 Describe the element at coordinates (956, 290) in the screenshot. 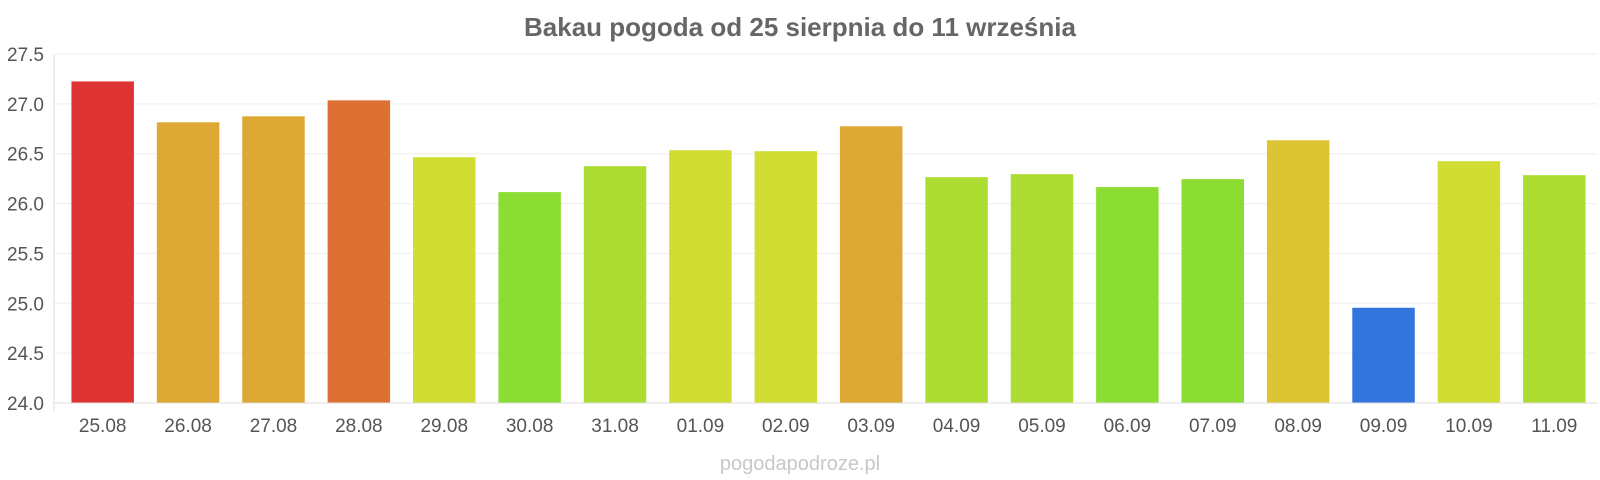

I see `bar-04.09` at that location.